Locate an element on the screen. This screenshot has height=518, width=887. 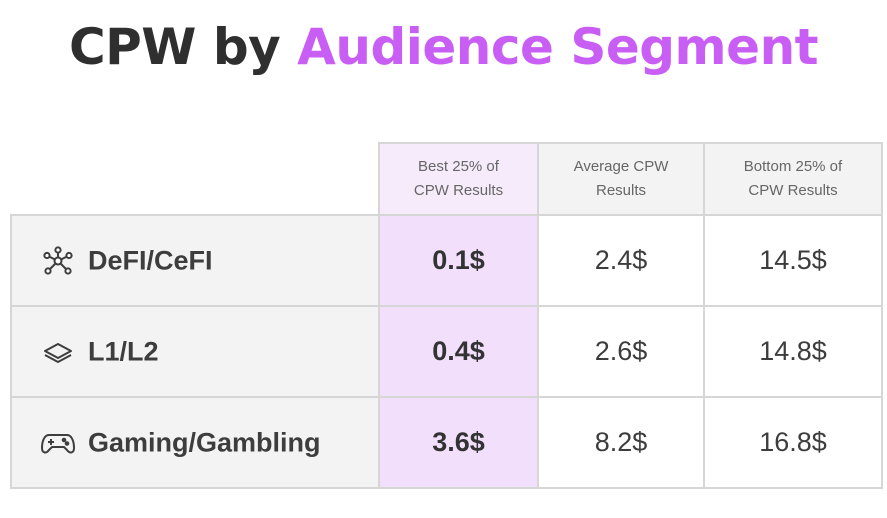
row-header-gaming: Gaming/Gambling is located at coordinates (195, 442).